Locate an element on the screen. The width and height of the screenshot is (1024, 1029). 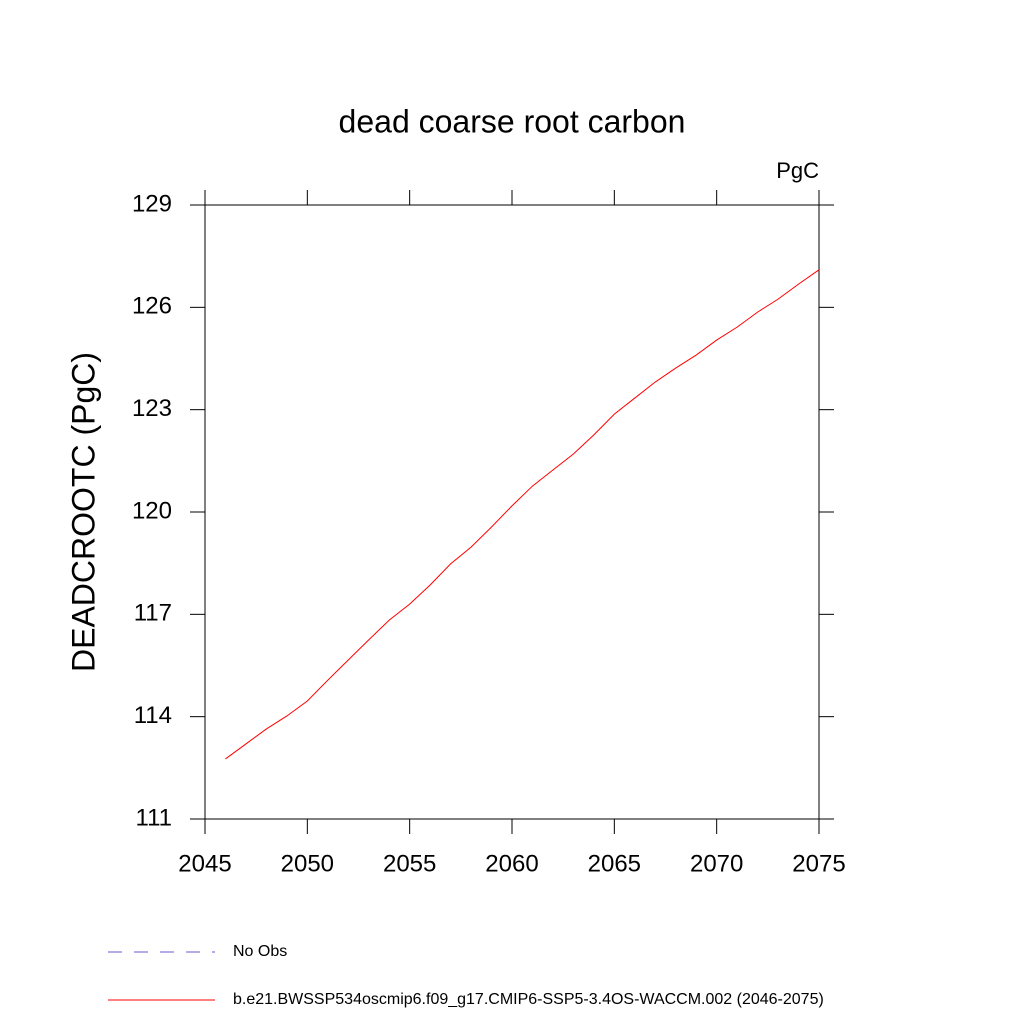
x-tick-label: 2045 is located at coordinates (204, 863).